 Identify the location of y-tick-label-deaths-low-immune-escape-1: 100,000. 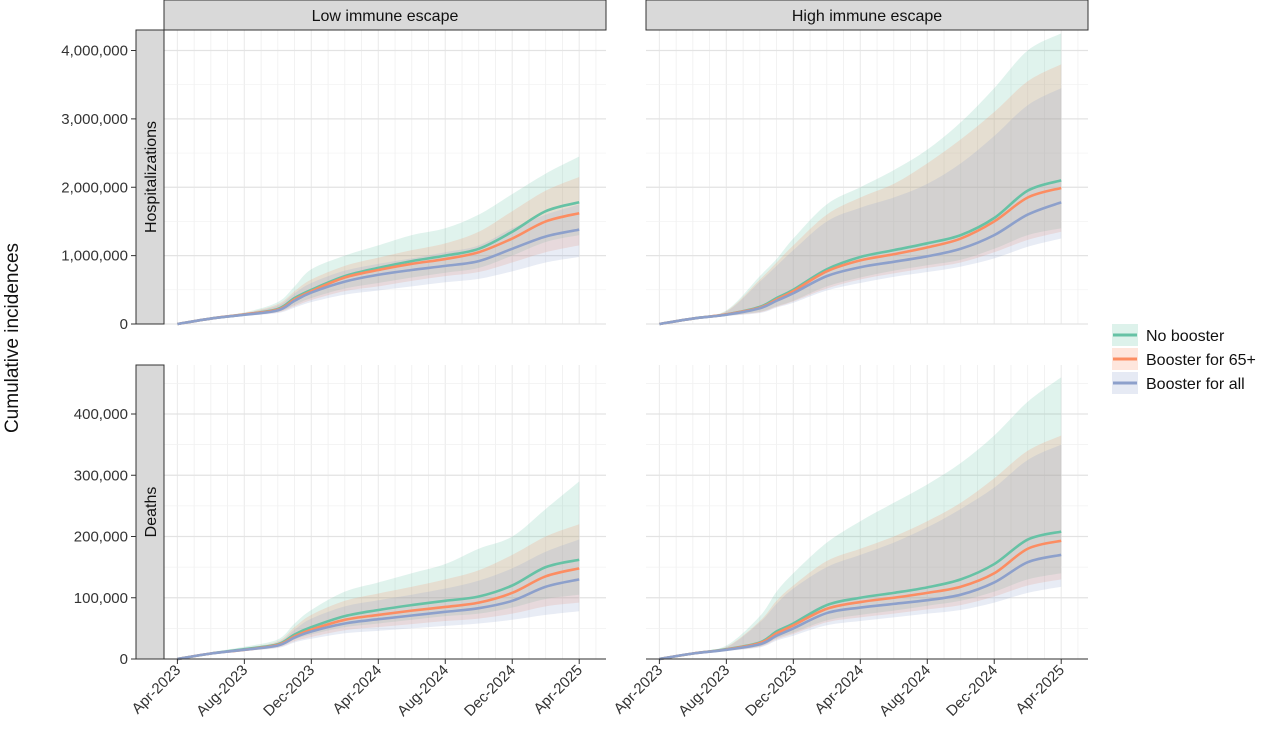
(101, 598).